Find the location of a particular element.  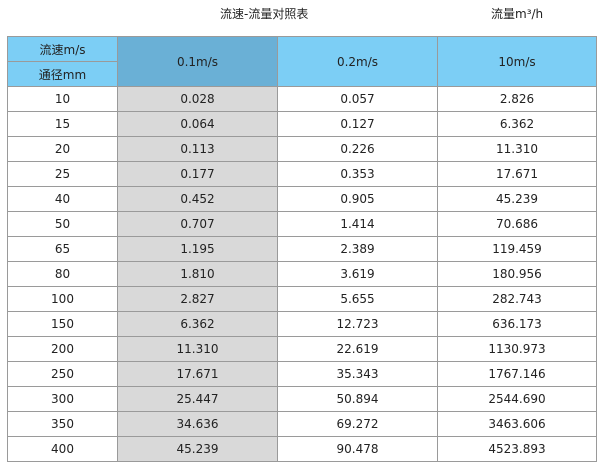

flow-cell: 180.956 is located at coordinates (517, 274).